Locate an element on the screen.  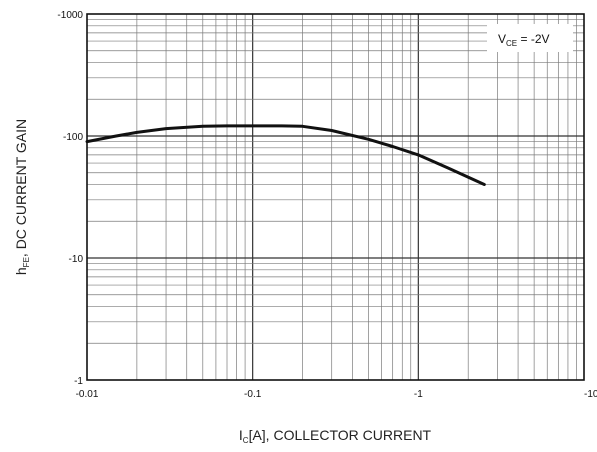
x-axis-symbol: I is located at coordinates (241, 435).